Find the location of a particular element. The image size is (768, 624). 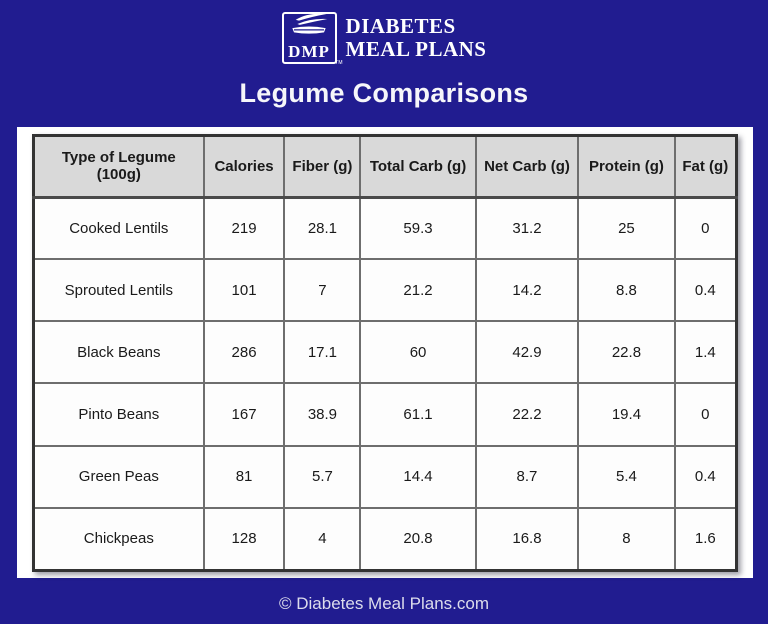

legume-name-cell: Cooked Lentils is located at coordinates (118, 228).